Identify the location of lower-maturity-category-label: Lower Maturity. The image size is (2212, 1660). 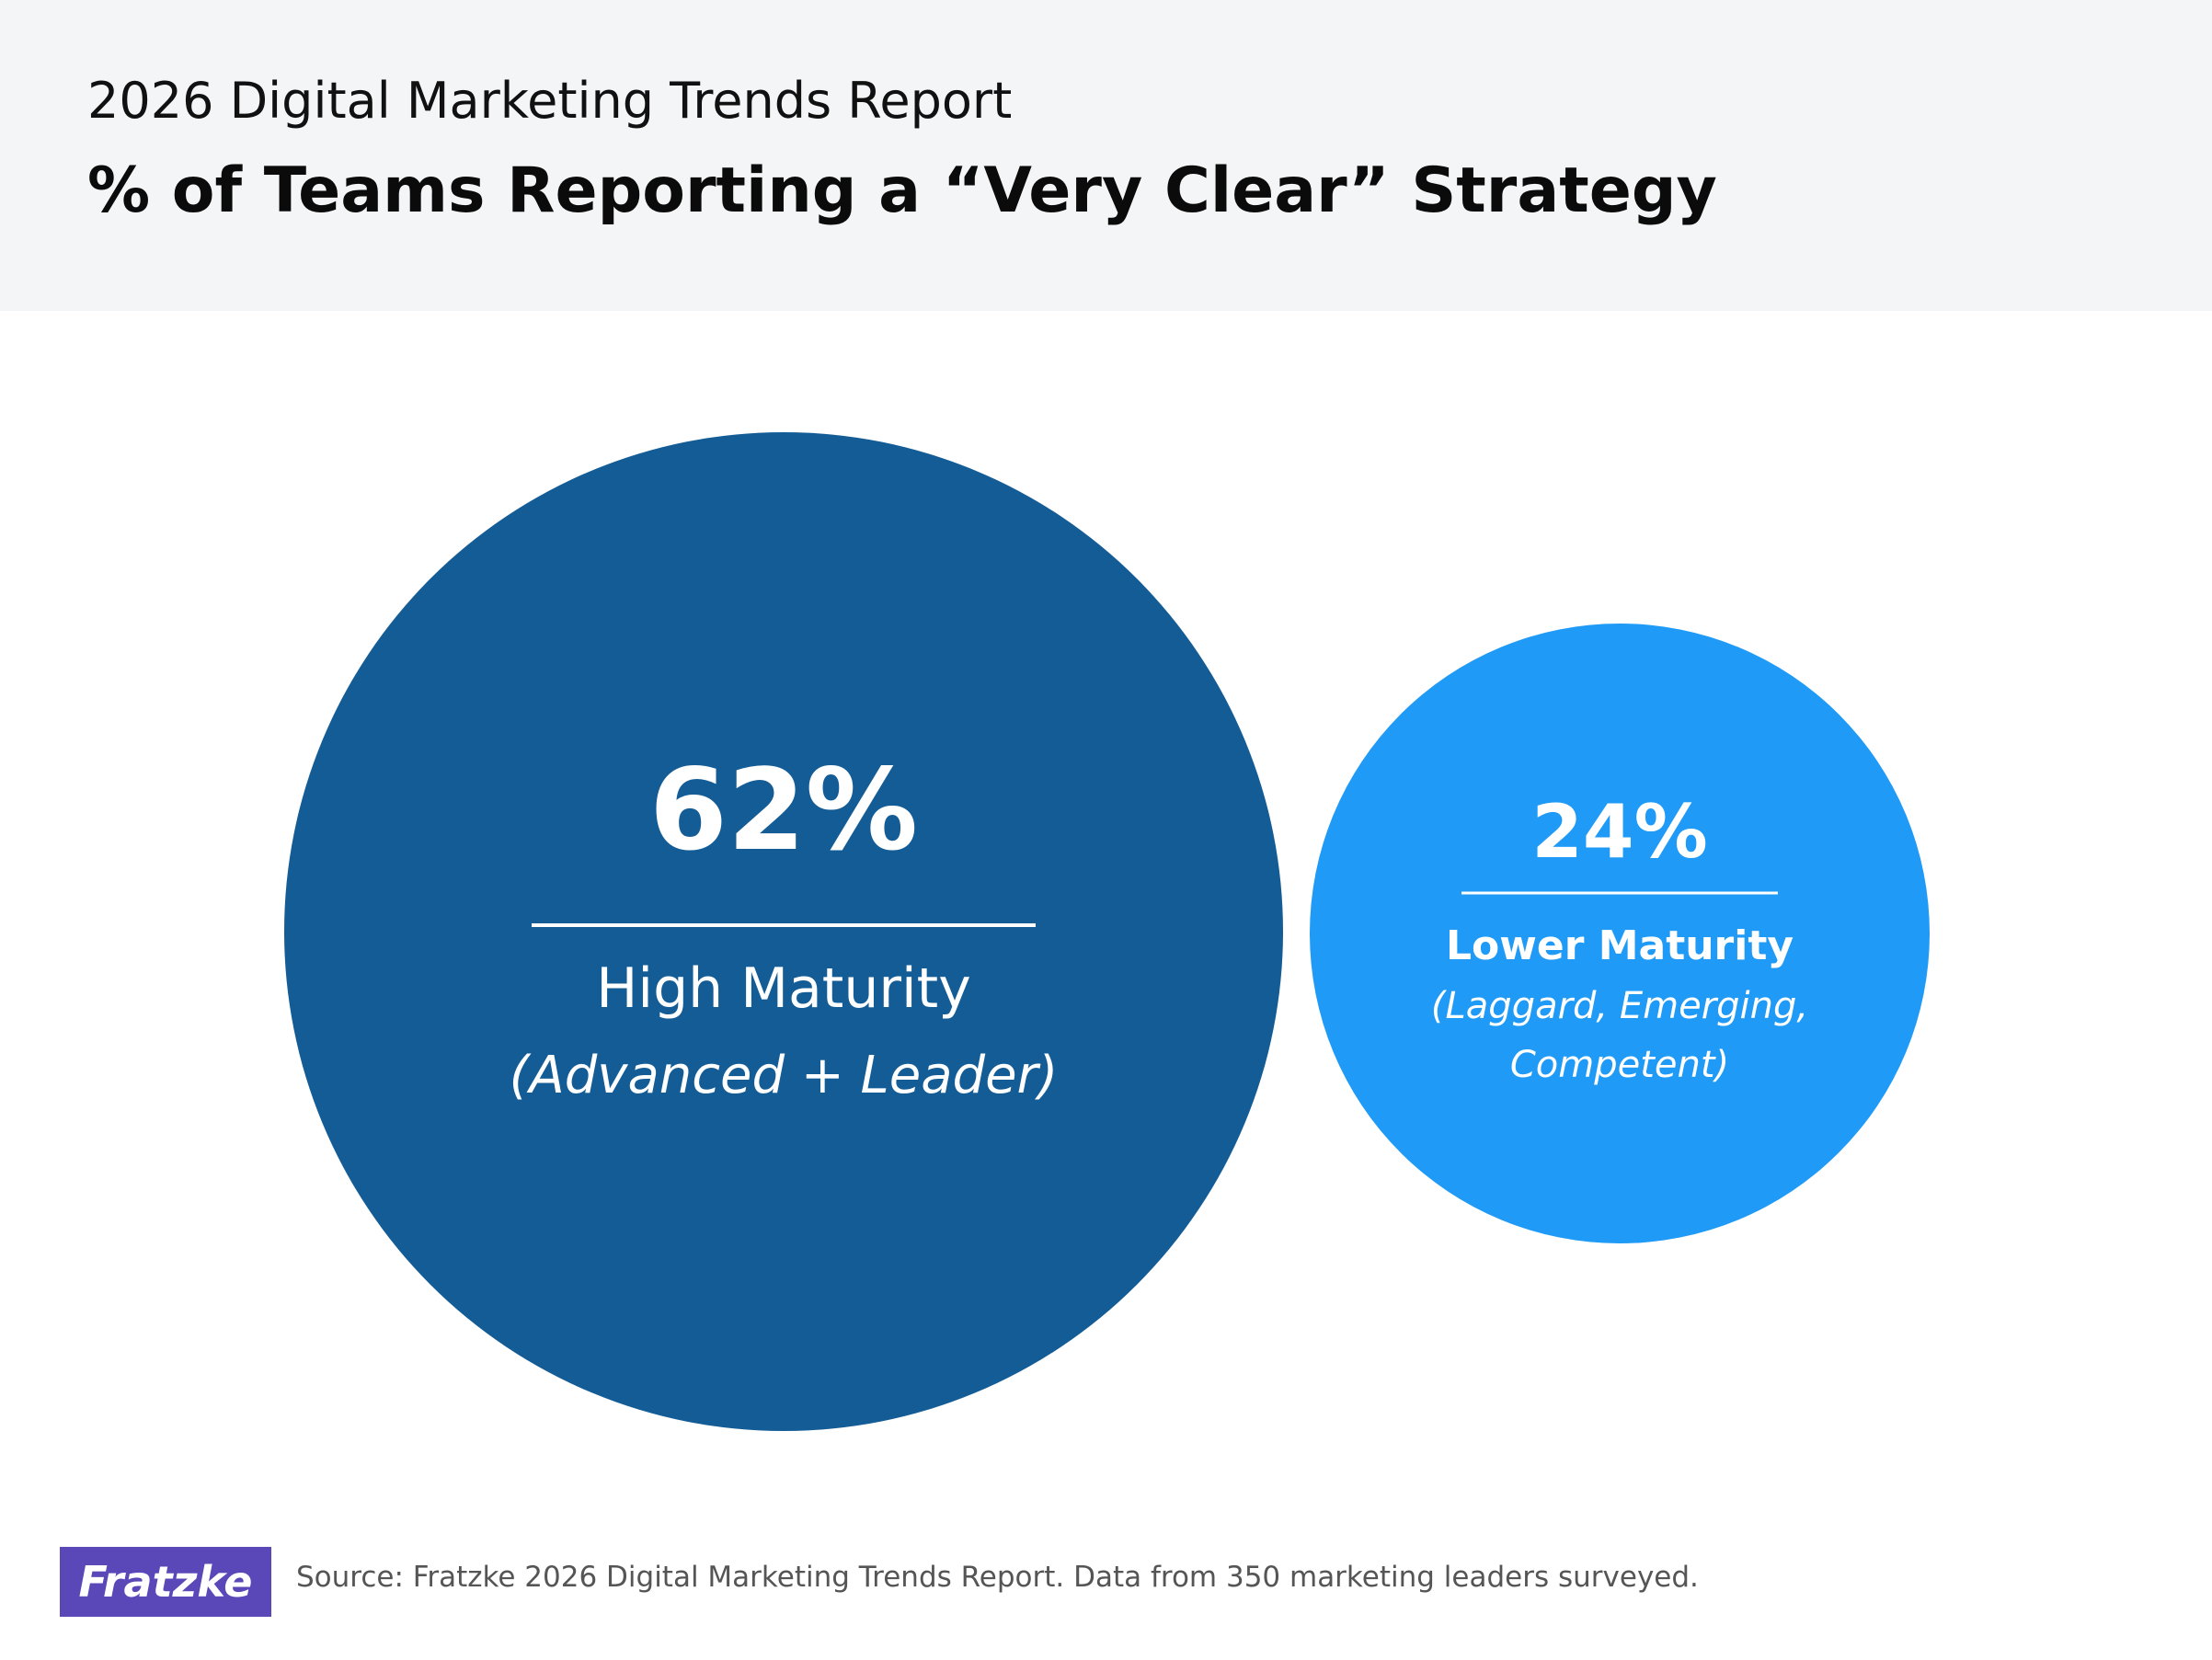
(1620, 945).